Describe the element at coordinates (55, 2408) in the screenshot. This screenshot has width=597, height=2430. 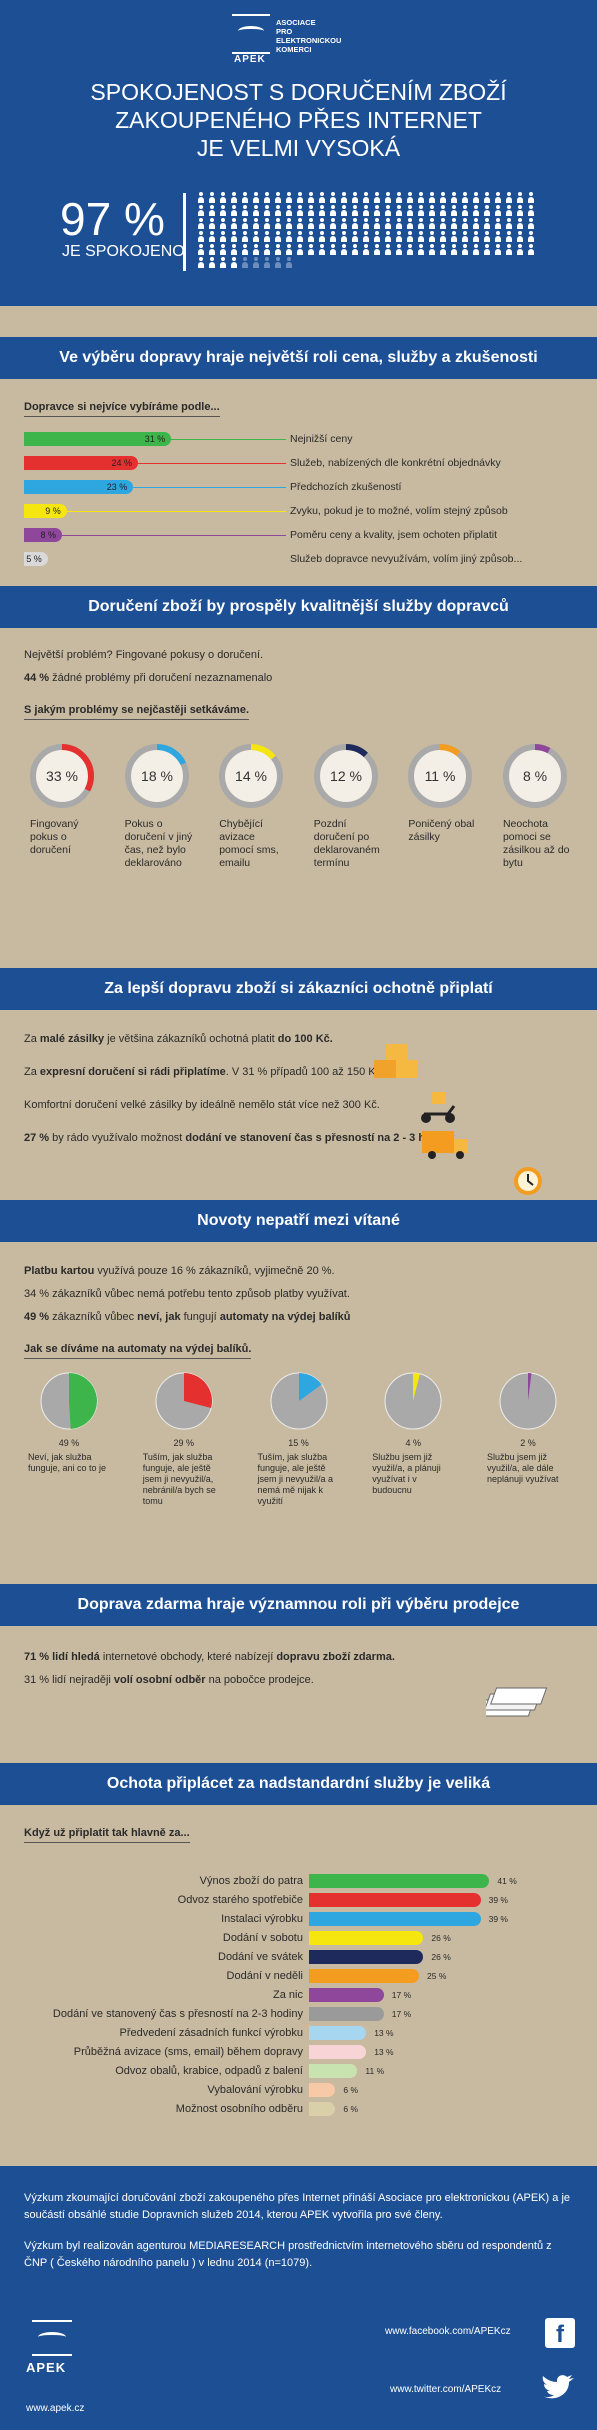
I see `footer-website-link: www.apek.cz` at that location.